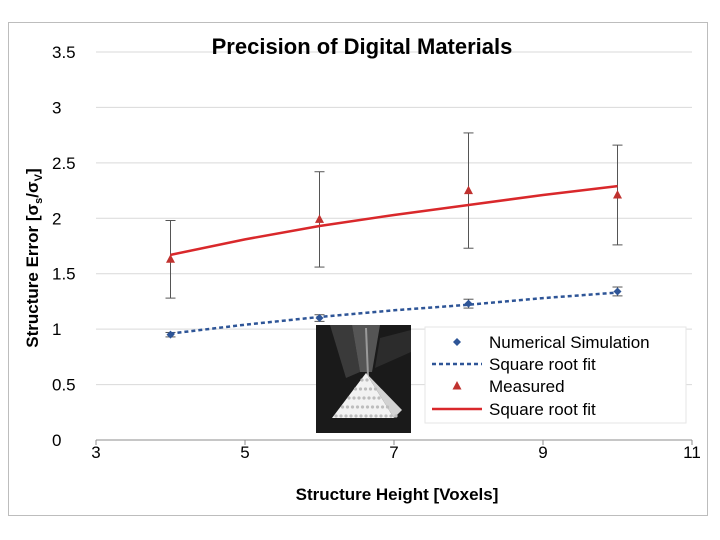 Image resolution: width=720 pixels, height=540 pixels. I want to click on photo-nozzle-left, so click(345, 351).